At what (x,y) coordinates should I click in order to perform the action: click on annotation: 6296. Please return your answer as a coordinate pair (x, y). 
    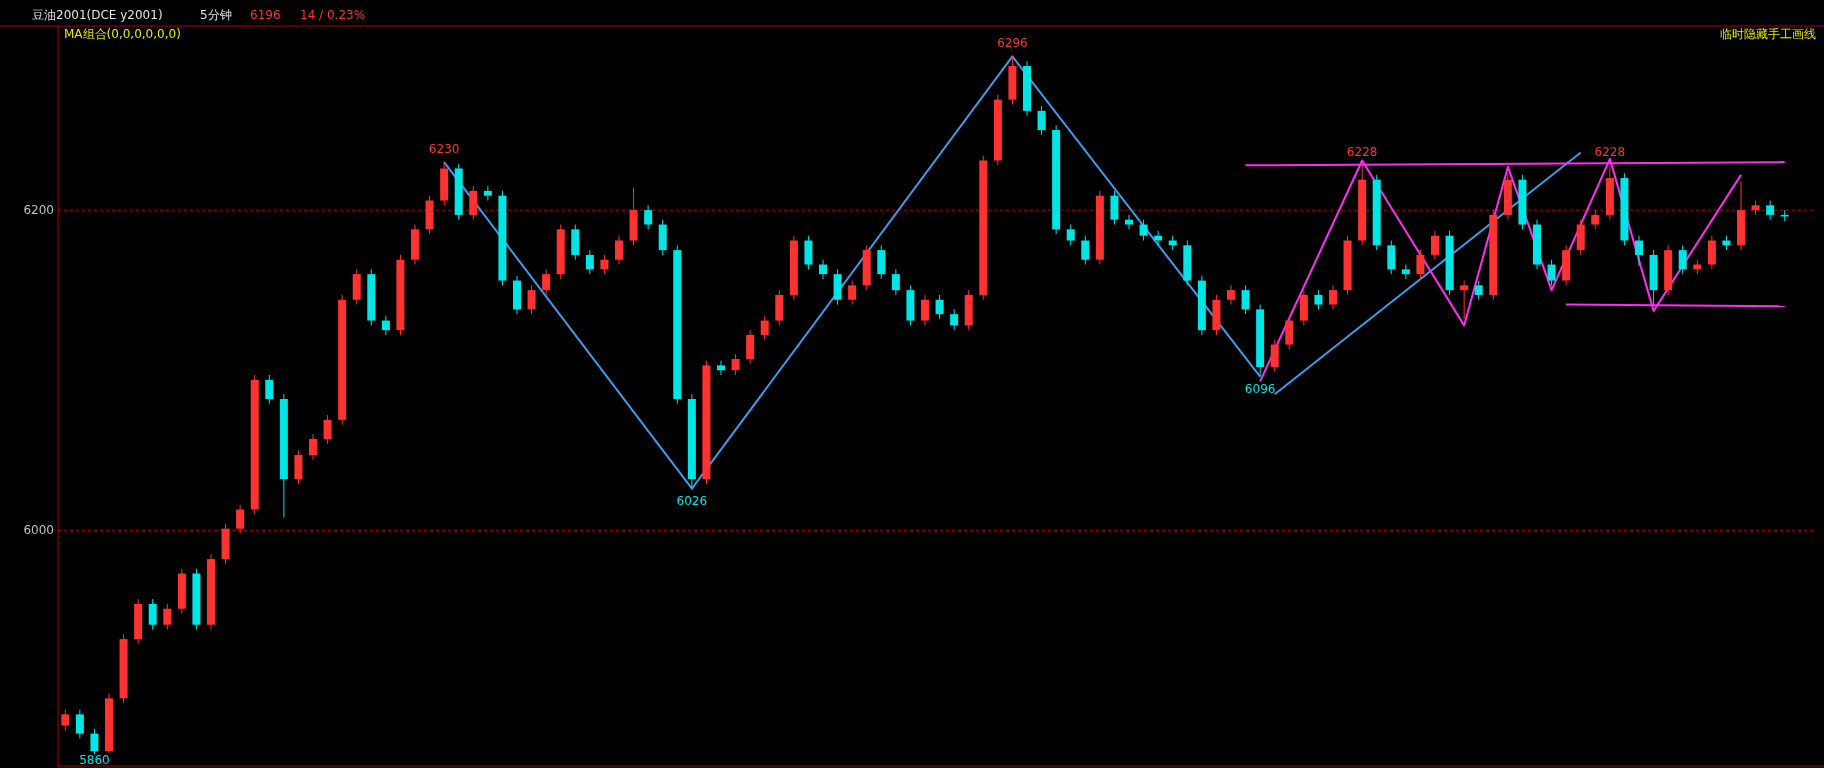
    Looking at the image, I should click on (1012, 43).